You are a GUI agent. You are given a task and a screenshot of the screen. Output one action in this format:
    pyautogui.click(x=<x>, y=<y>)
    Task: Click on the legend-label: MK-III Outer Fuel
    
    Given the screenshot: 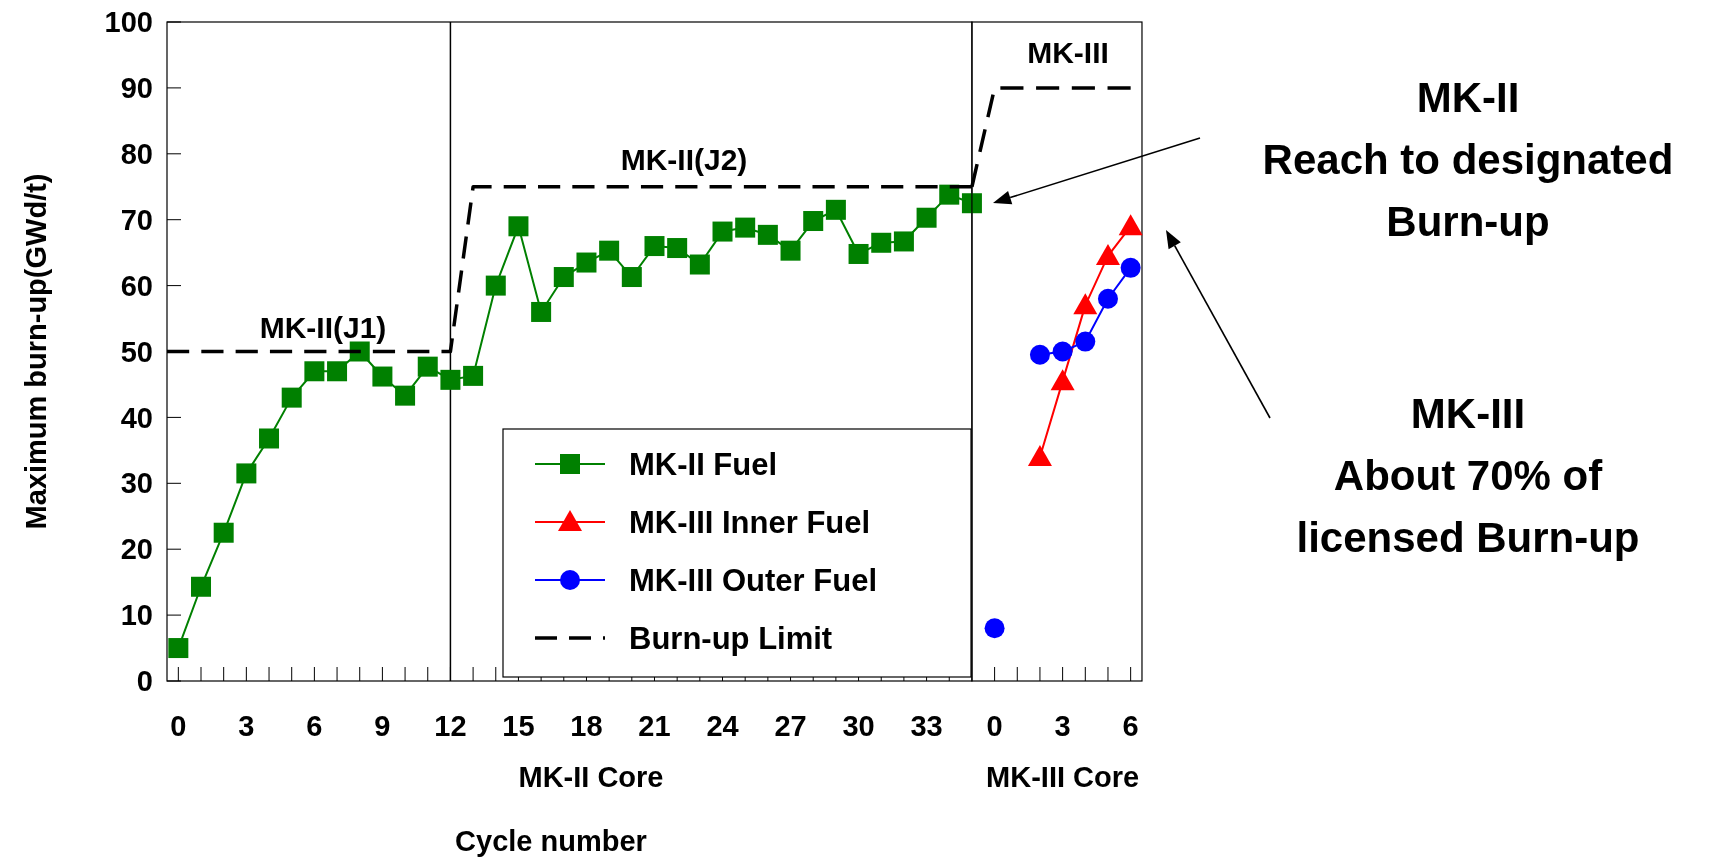 What is the action you would take?
    pyautogui.click(x=753, y=580)
    